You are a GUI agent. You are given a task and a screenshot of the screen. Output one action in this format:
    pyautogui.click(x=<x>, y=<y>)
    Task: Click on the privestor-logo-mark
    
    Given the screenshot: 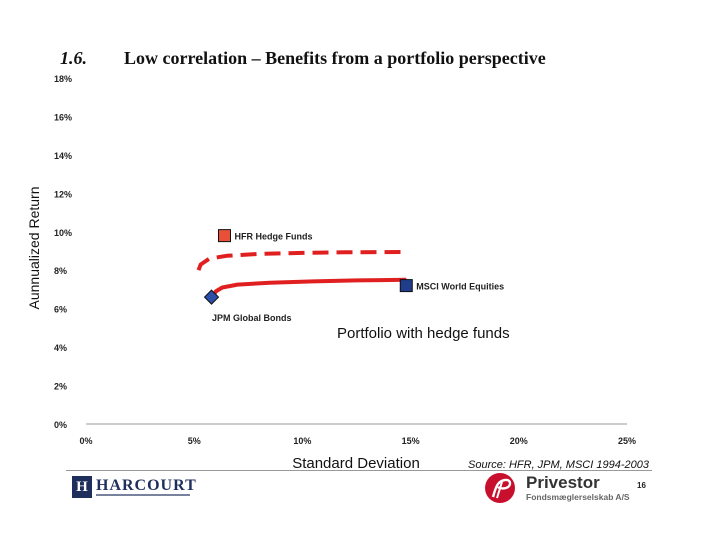 What is the action you would take?
    pyautogui.click(x=500, y=488)
    